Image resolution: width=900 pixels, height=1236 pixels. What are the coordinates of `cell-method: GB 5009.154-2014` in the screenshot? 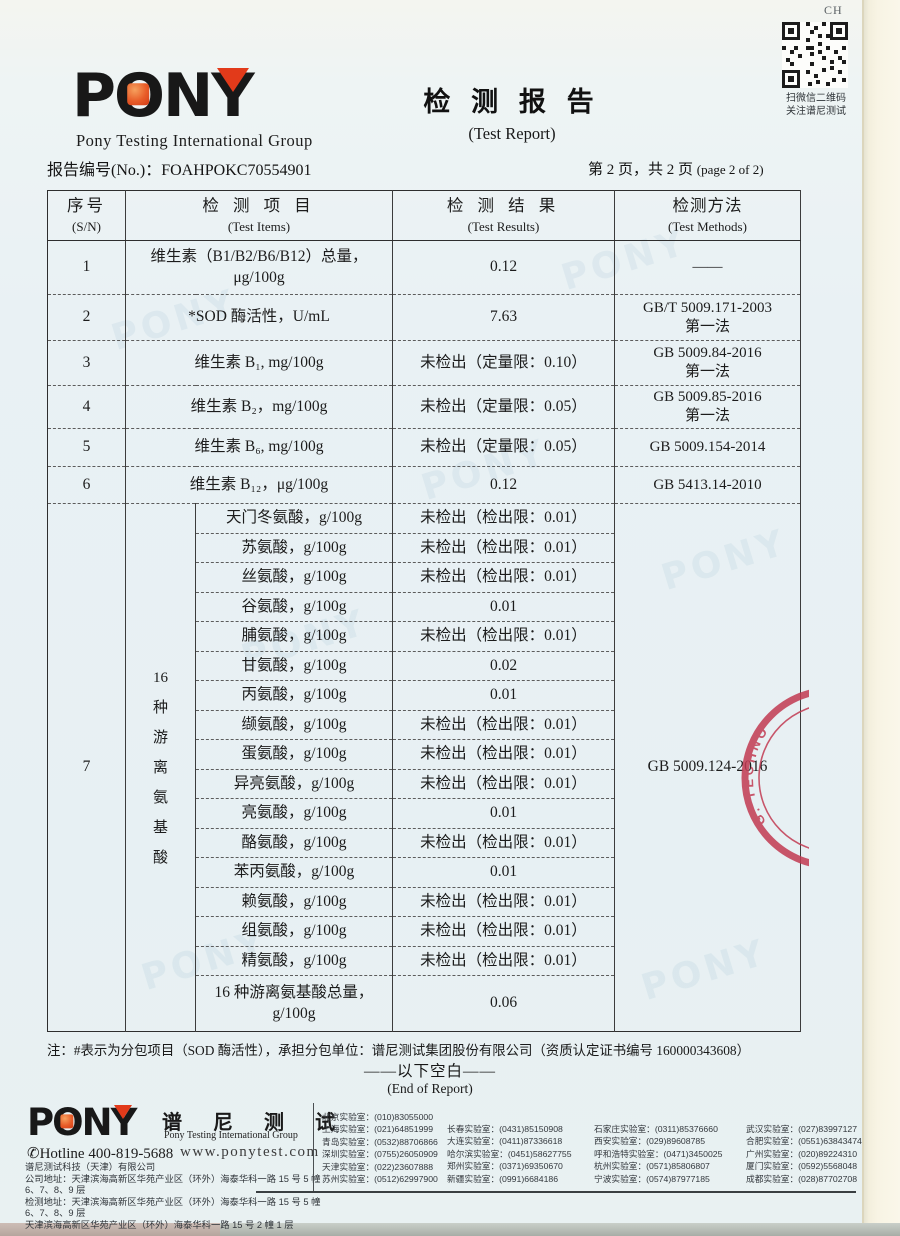 It's located at (707, 447).